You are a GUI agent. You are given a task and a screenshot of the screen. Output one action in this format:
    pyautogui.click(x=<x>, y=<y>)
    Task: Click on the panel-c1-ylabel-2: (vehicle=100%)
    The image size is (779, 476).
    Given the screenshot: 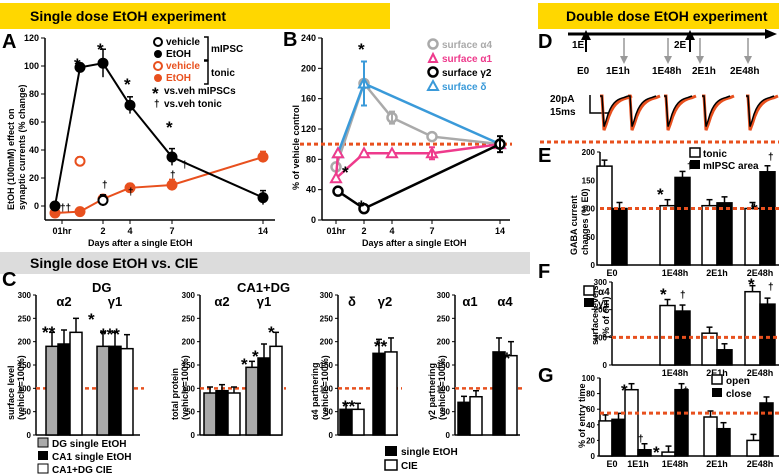 What is the action you would take?
    pyautogui.click(x=21, y=387)
    